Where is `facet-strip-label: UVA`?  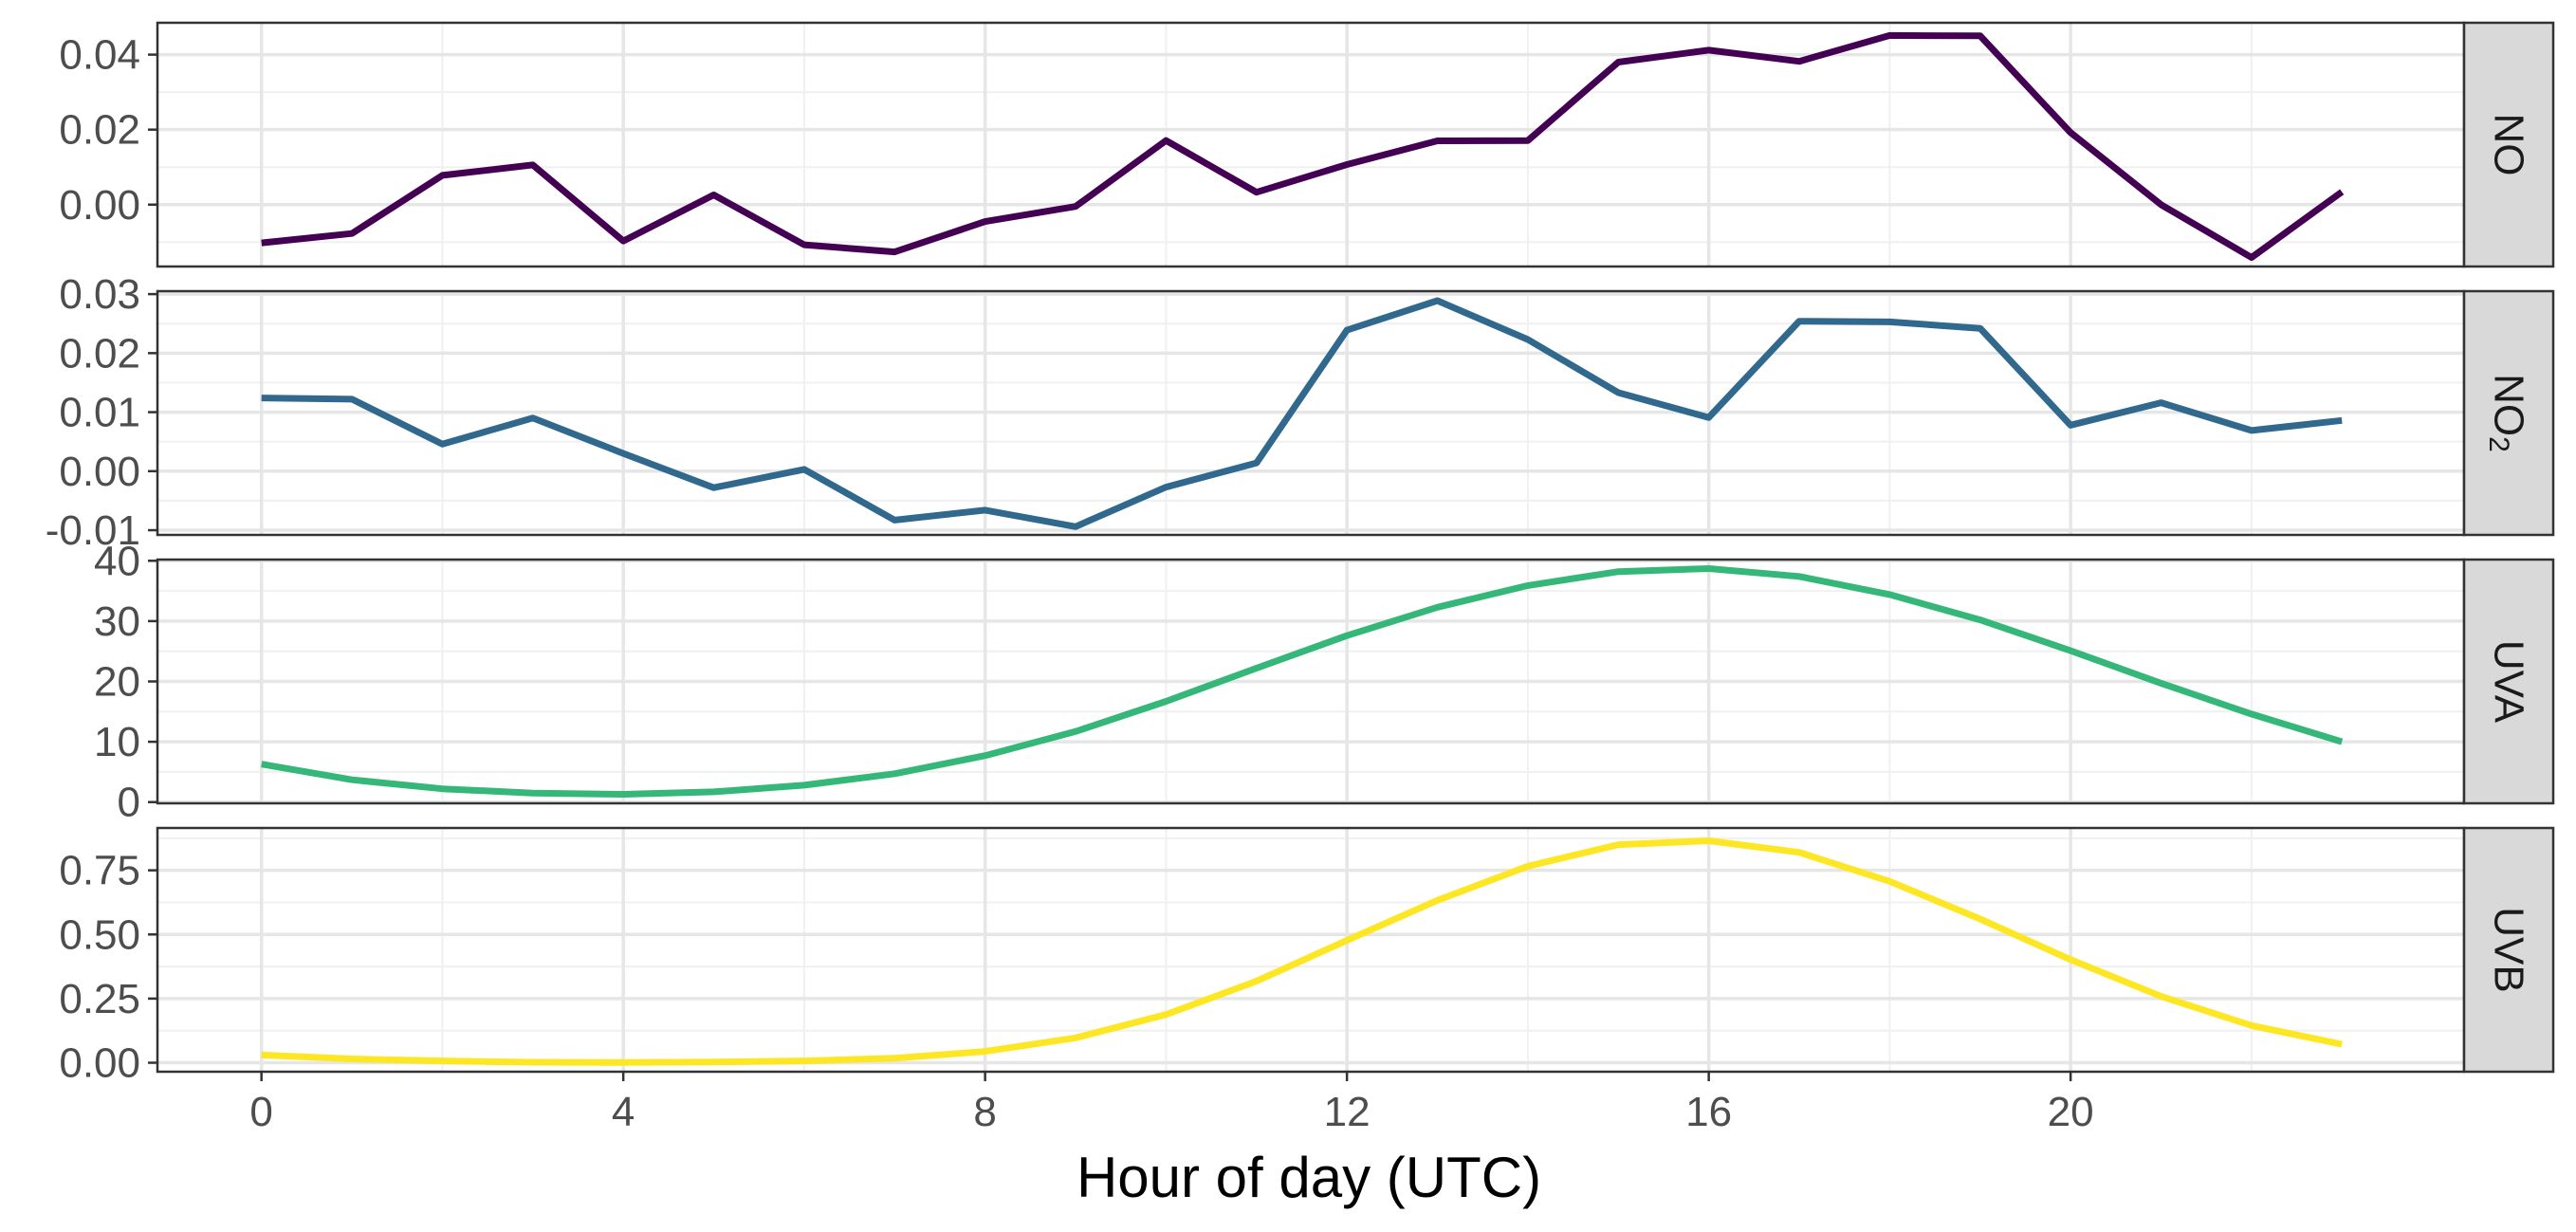
facet-strip-label: UVA is located at coordinates (2509, 682).